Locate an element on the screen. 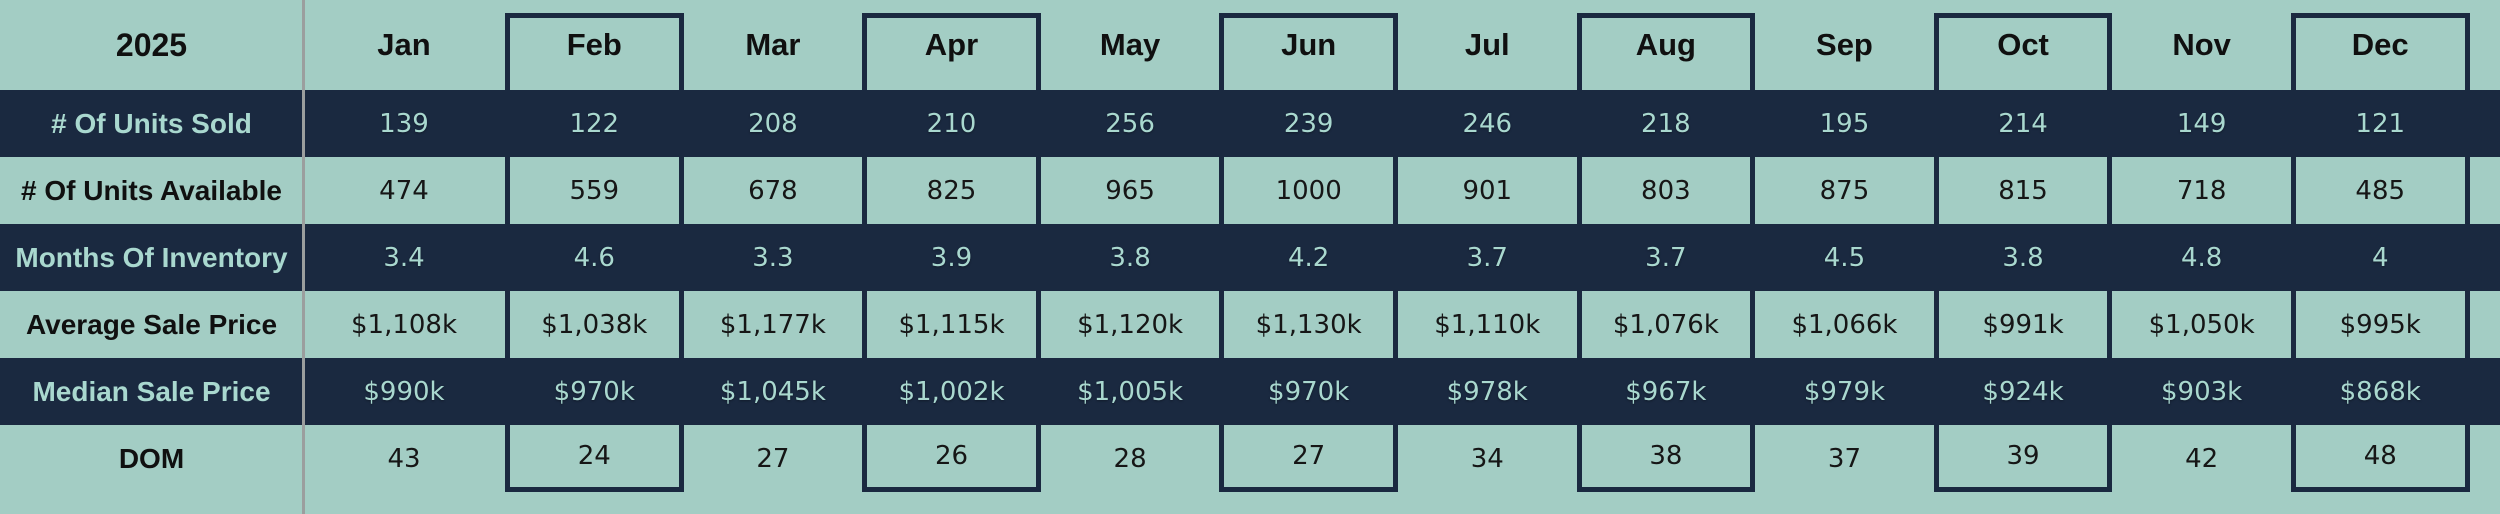  month-header-nov: Nov is located at coordinates (2201, 45).